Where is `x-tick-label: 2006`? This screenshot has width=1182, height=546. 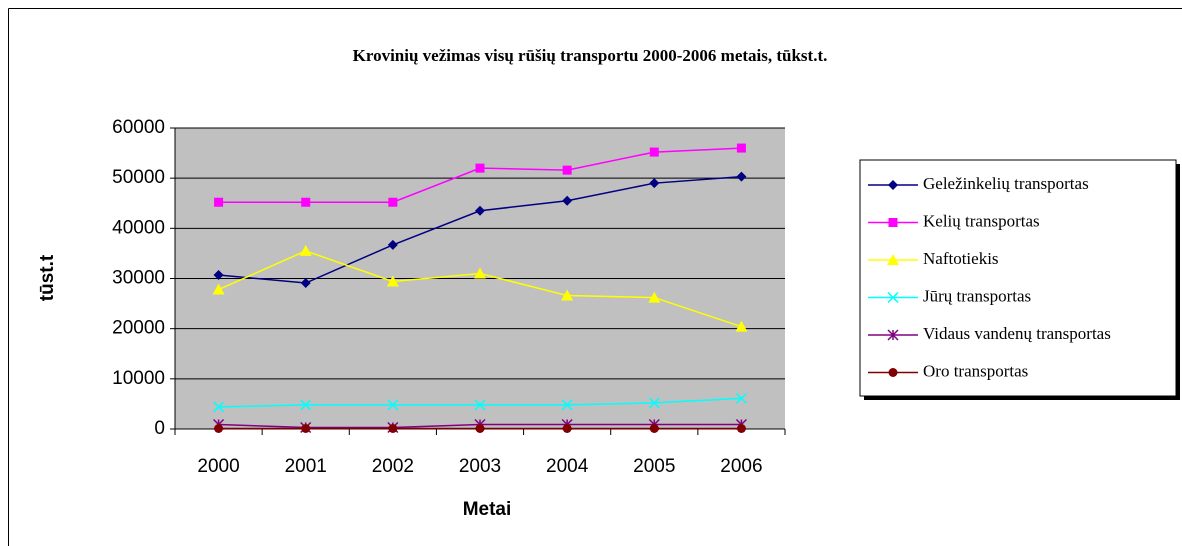
x-tick-label: 2006 is located at coordinates (741, 466).